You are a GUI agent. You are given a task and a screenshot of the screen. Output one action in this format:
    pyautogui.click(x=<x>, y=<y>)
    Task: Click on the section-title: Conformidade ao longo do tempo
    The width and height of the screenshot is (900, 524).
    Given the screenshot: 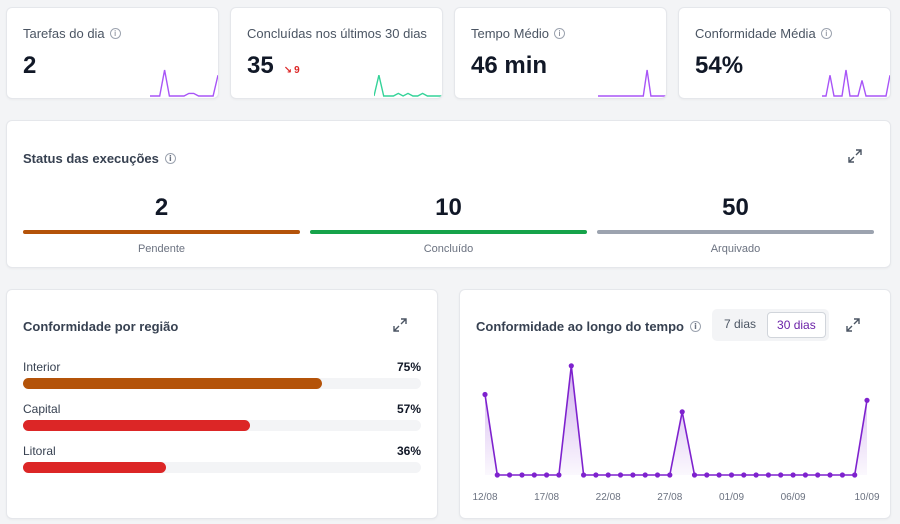 What is the action you would take?
    pyautogui.click(x=580, y=326)
    